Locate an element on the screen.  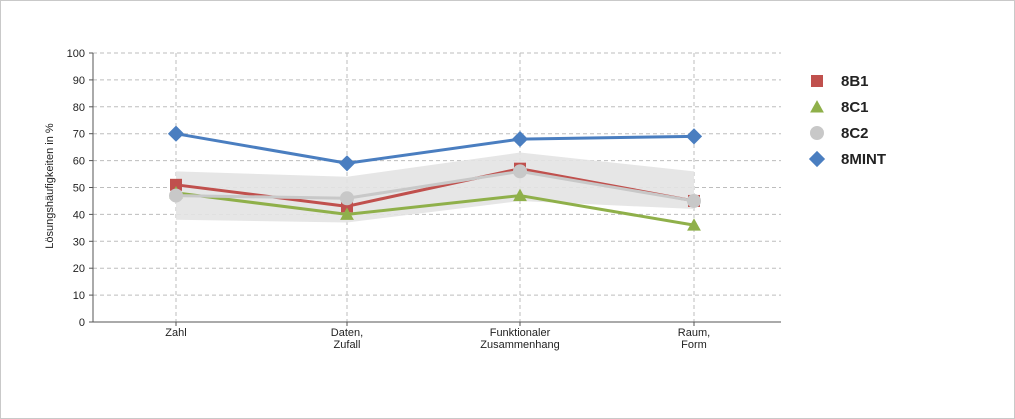
legend-marker-8c1 is located at coordinates (817, 106).